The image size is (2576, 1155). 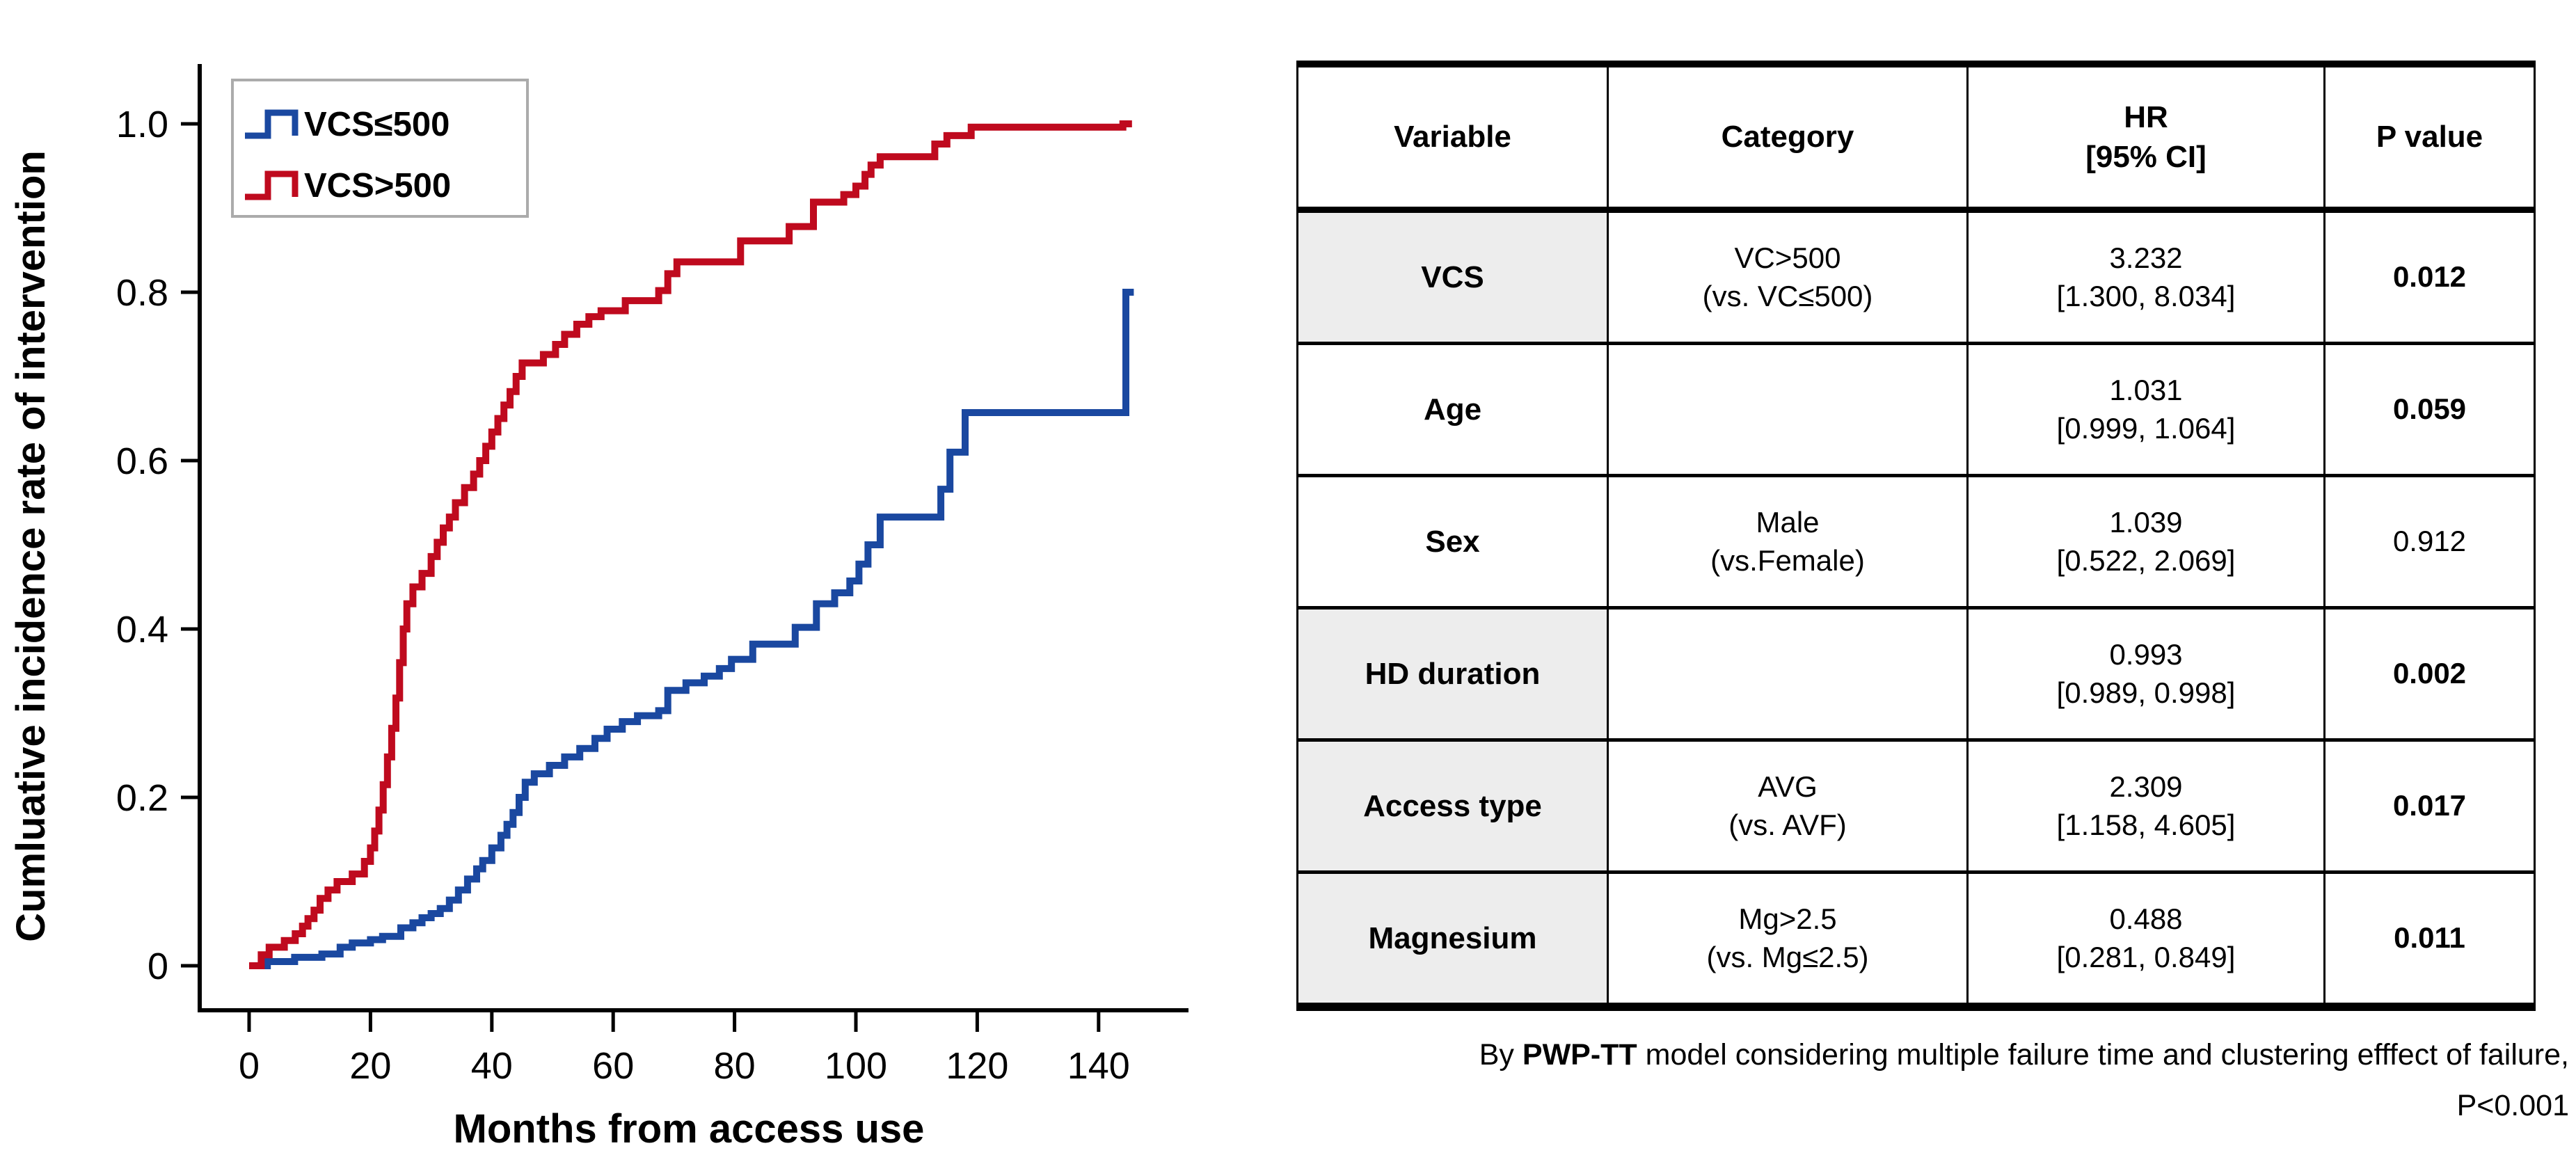 I want to click on p-value-cell: 0.011, so click(x=2429, y=938).